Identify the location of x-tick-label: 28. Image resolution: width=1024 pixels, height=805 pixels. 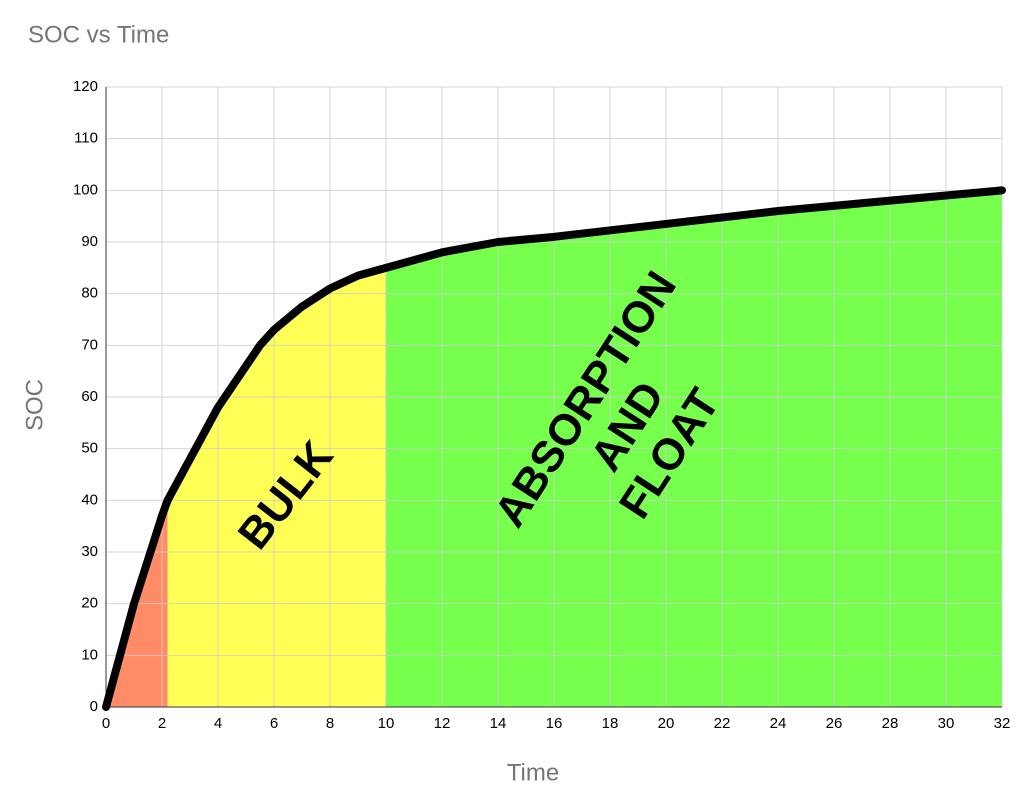
(890, 723).